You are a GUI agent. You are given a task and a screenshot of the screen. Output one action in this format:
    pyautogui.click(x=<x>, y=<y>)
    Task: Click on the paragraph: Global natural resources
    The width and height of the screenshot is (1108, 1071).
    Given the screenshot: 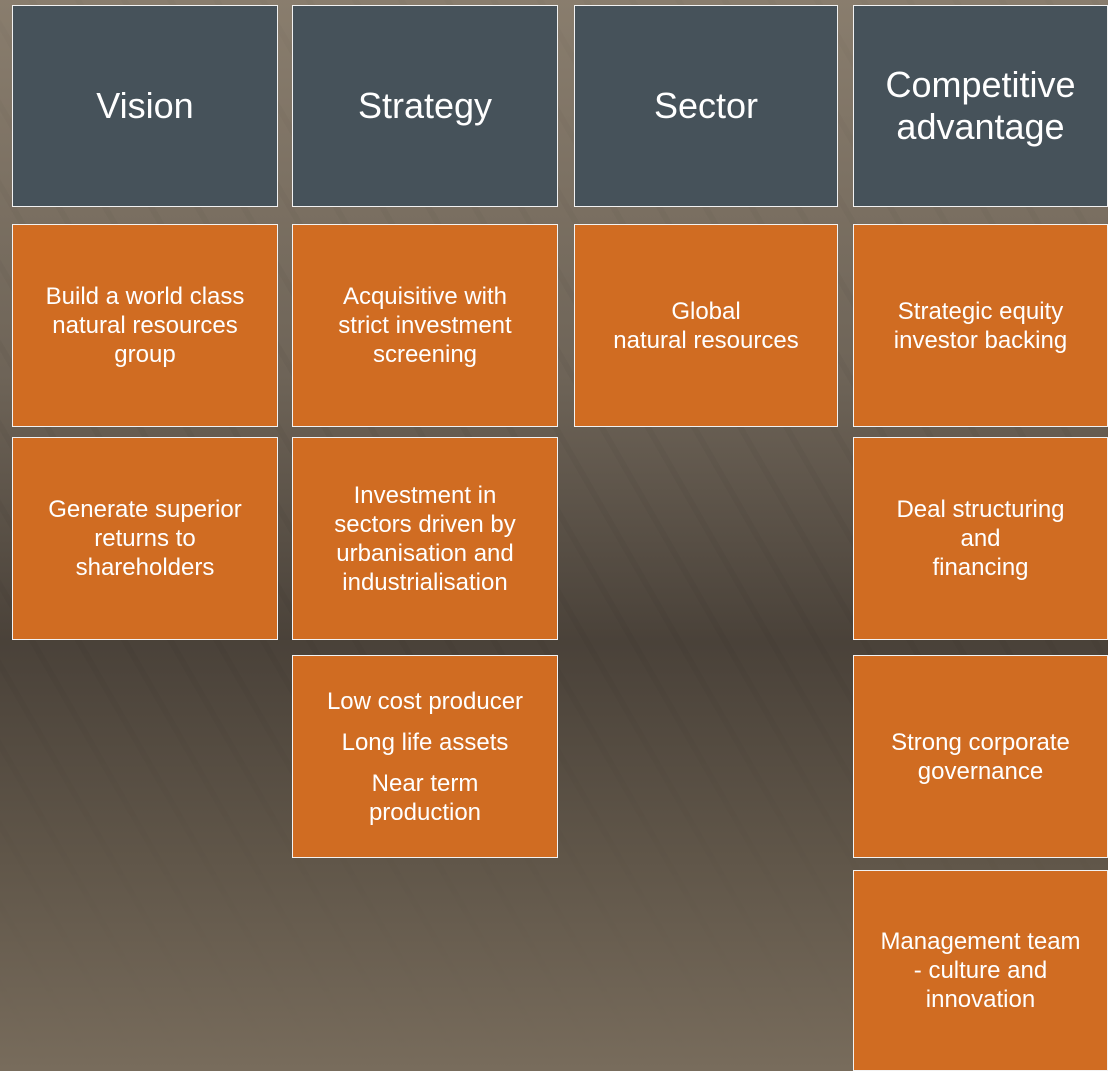 What is the action you would take?
    pyautogui.click(x=705, y=326)
    